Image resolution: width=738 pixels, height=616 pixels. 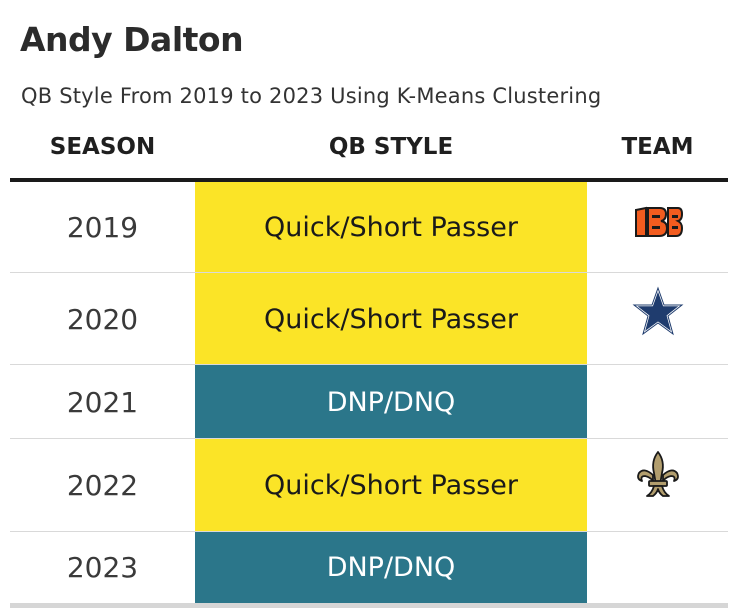 What do you see at coordinates (102, 319) in the screenshot?
I see `season-cell: 2020` at bounding box center [102, 319].